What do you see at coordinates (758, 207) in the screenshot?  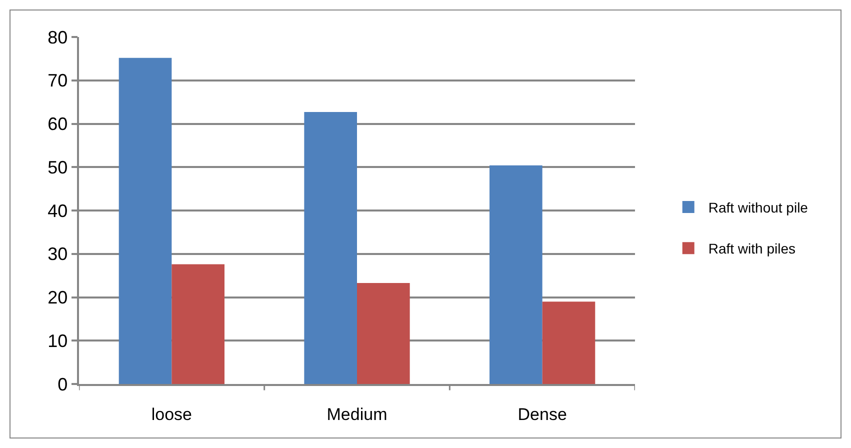 I see `legend-label: Raft without pile` at bounding box center [758, 207].